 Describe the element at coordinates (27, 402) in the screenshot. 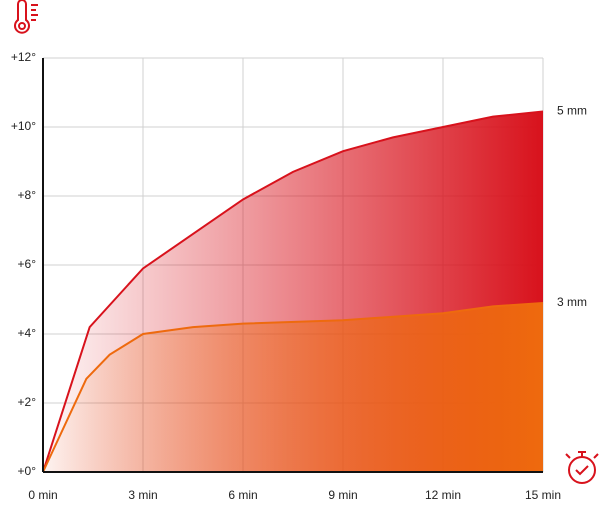

I see `y-tick-label: +2°` at that location.